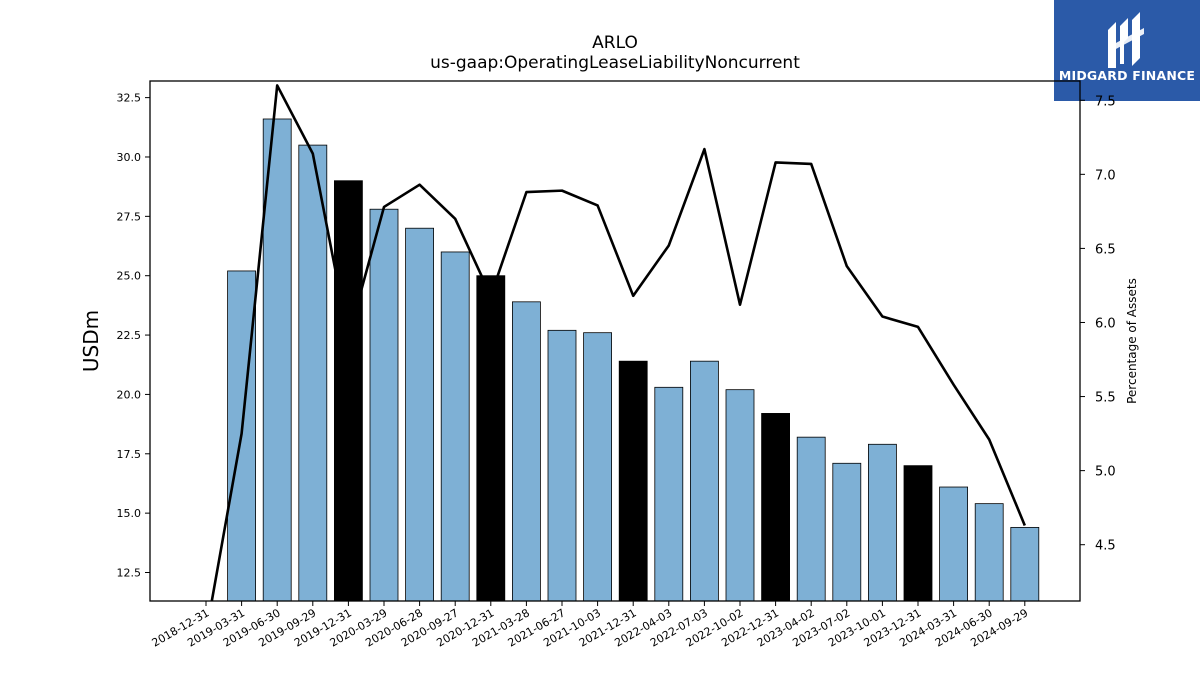 The width and height of the screenshot is (1200, 675). Describe the element at coordinates (1105, 546) in the screenshot. I see `y2-tick-label: 4.5` at that location.